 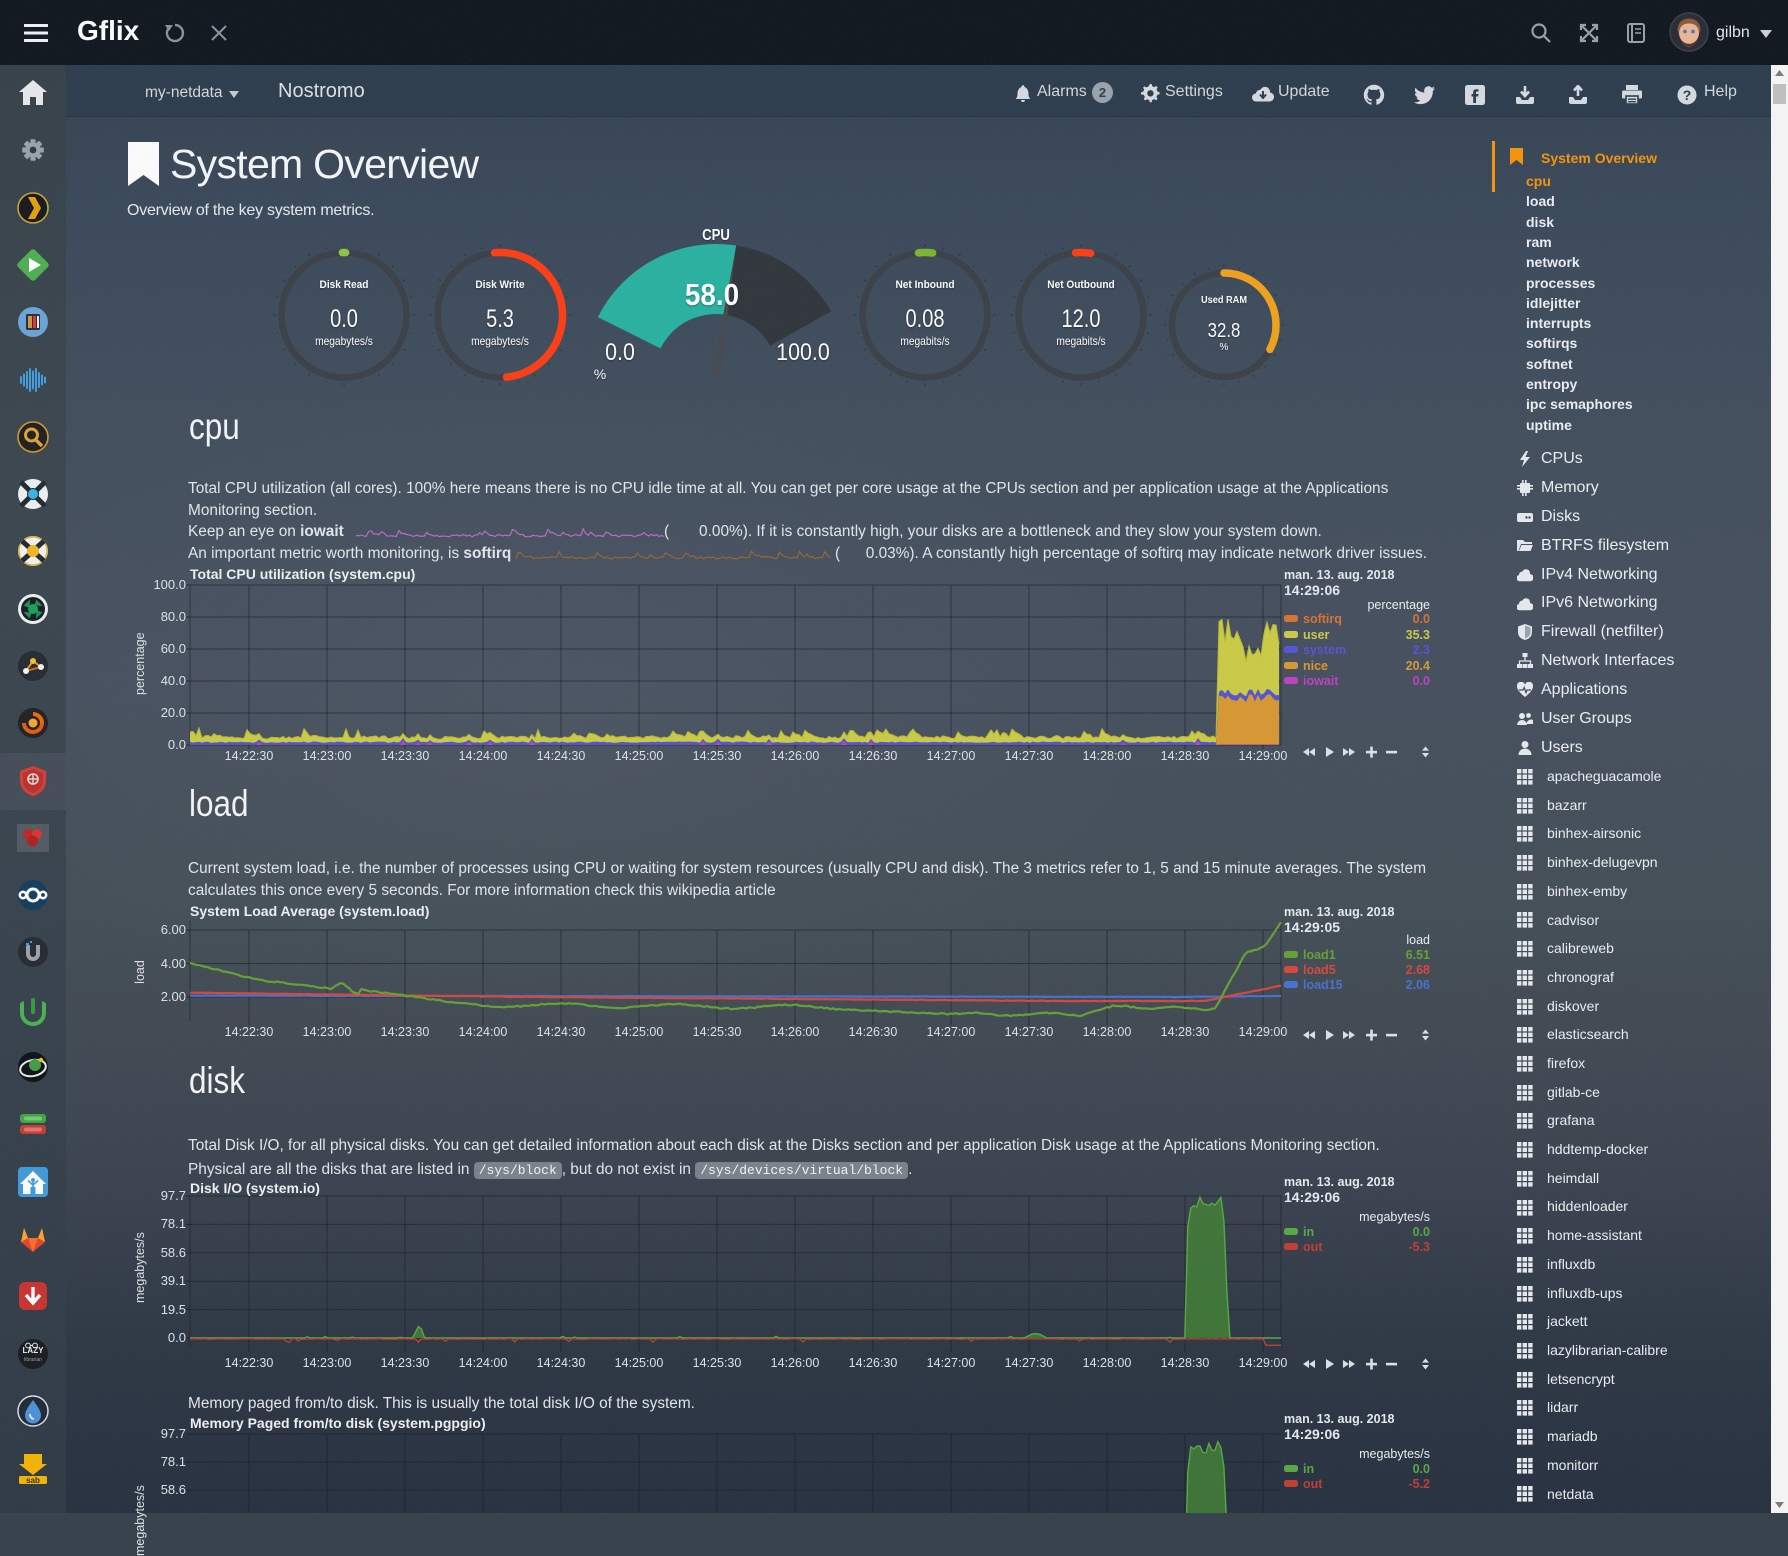 I want to click on svg-text: librarian, so click(x=33, y=1360).